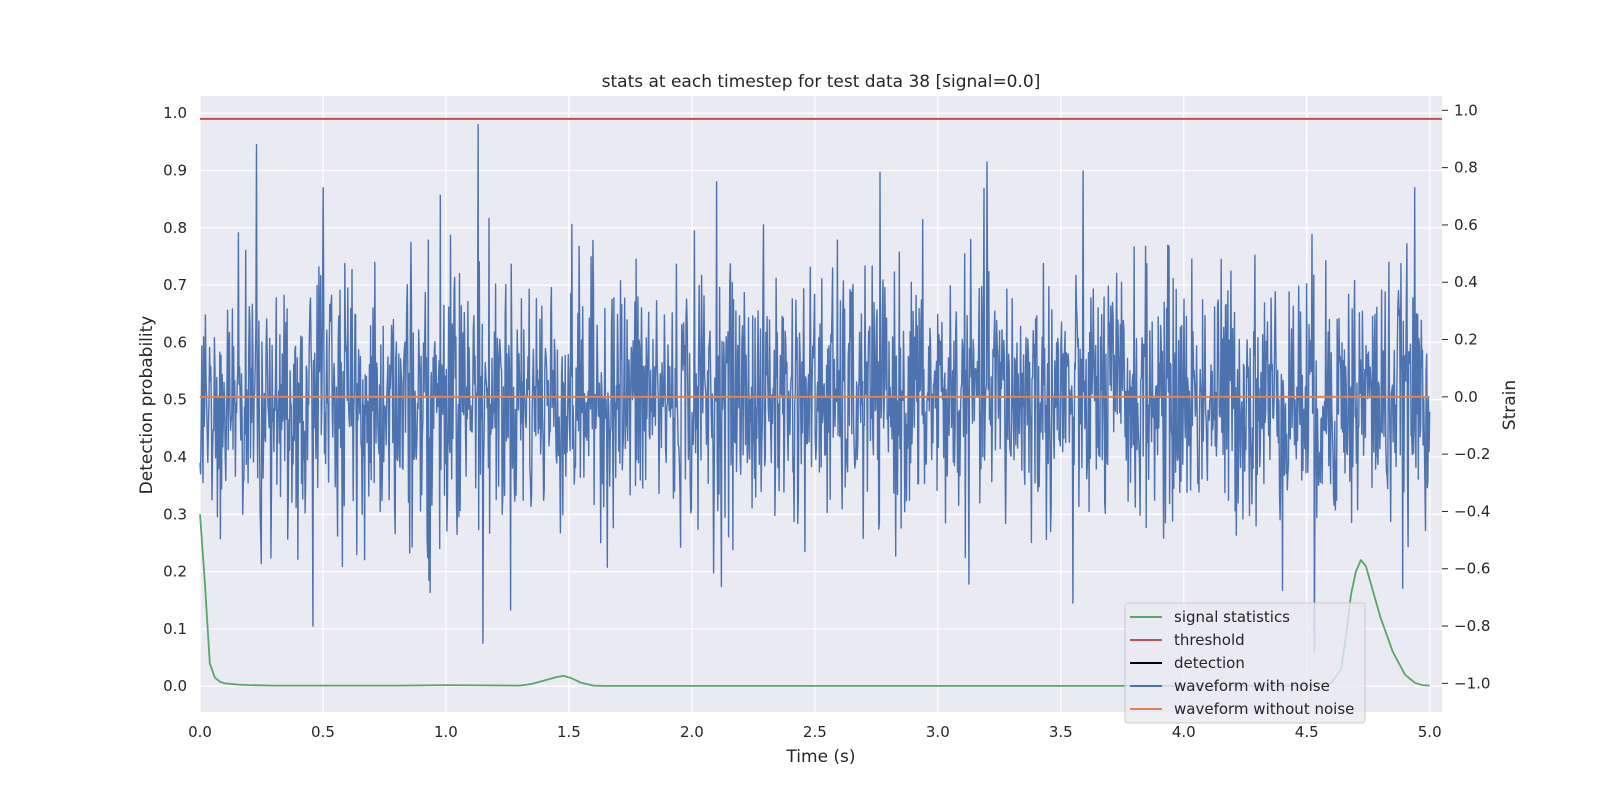 This screenshot has height=800, width=1600. Describe the element at coordinates (323, 732) in the screenshot. I see `x-tick-label: 0.5` at that location.